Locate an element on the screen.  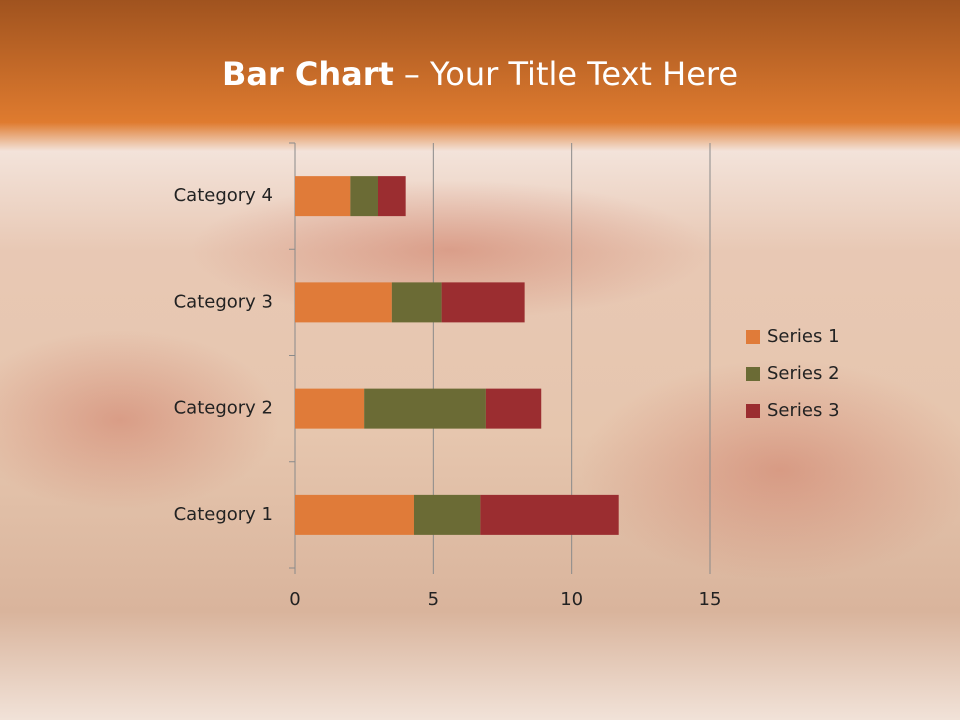
legend-label: Series 2 is located at coordinates (803, 373).